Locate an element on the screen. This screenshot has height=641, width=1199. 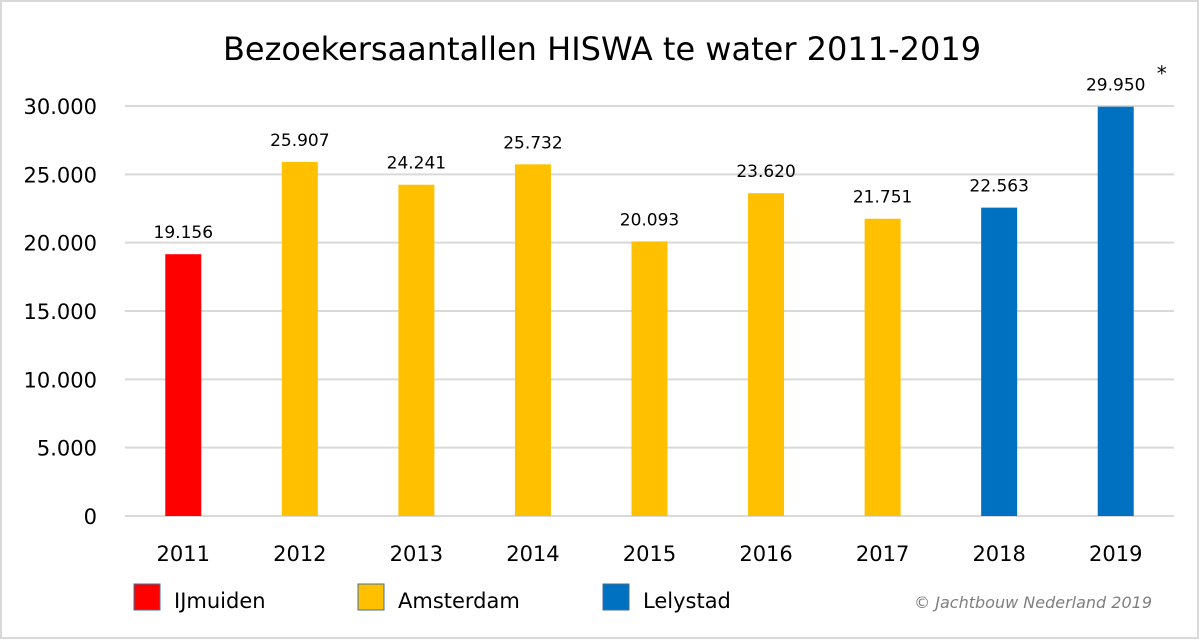
legend-label: Lelystad is located at coordinates (687, 601).